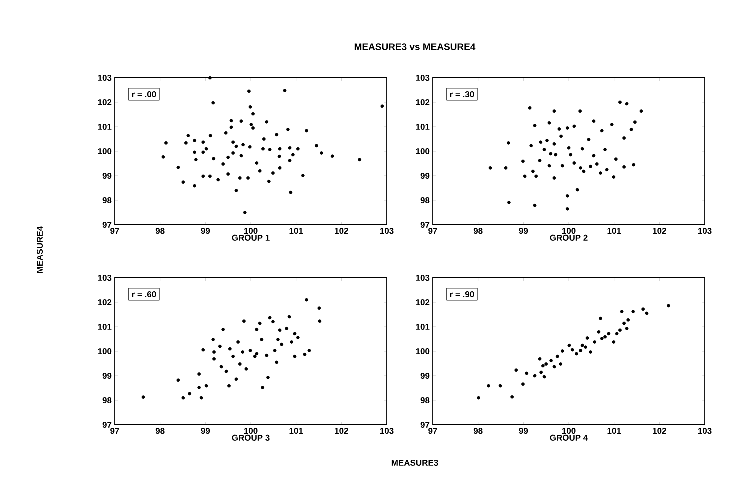 The height and width of the screenshot is (498, 755). What do you see at coordinates (569, 237) in the screenshot?
I see `x-axis-title: GROUP 2` at bounding box center [569, 237].